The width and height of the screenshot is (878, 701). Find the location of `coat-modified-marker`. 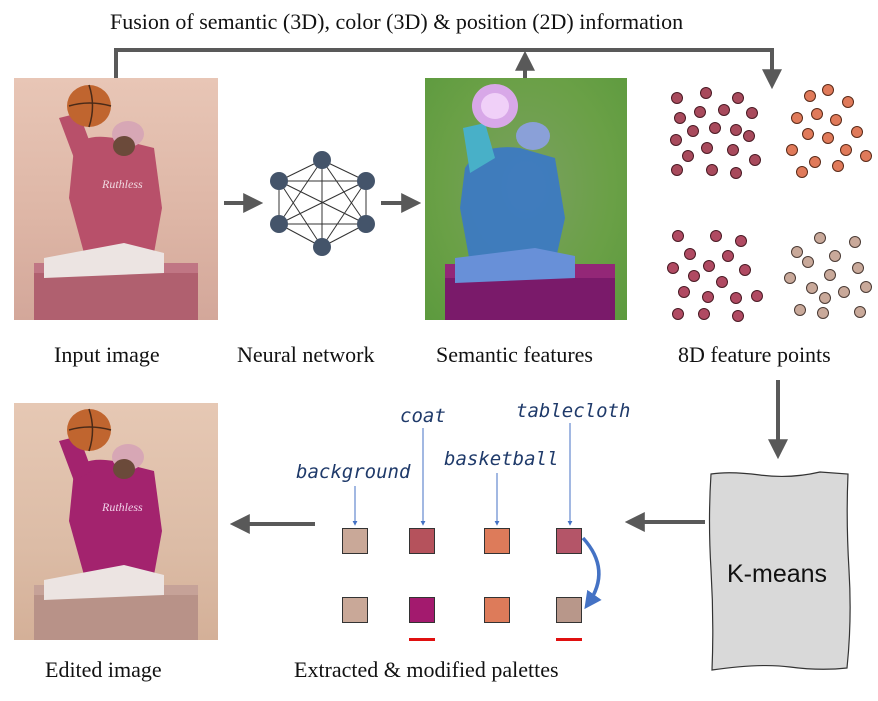

coat-modified-marker is located at coordinates (422, 639).